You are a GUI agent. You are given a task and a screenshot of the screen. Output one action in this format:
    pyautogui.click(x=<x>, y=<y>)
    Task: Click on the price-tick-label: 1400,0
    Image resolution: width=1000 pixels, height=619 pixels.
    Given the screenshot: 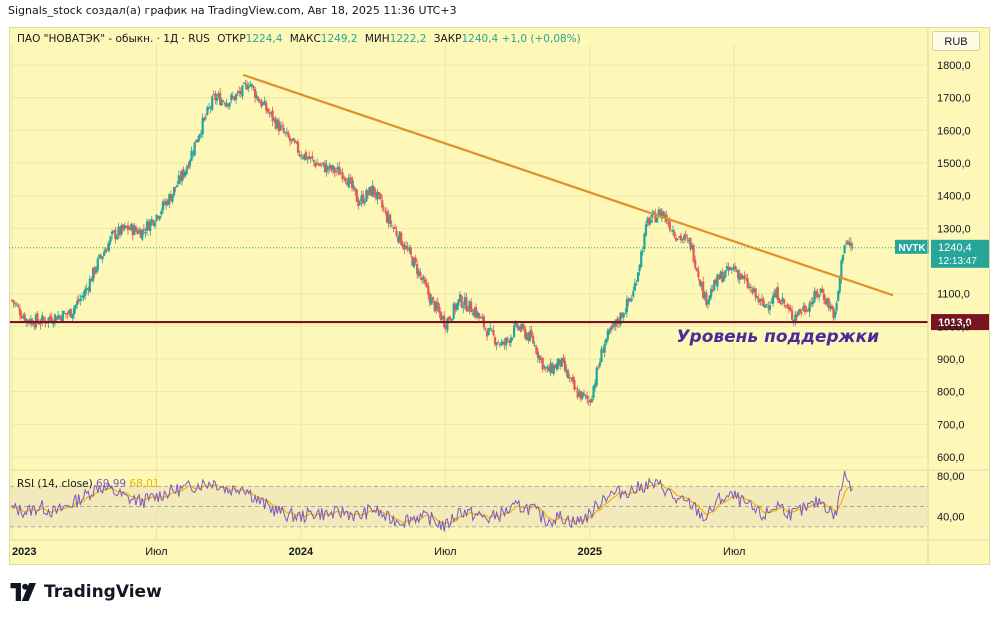 What is the action you would take?
    pyautogui.click(x=954, y=197)
    